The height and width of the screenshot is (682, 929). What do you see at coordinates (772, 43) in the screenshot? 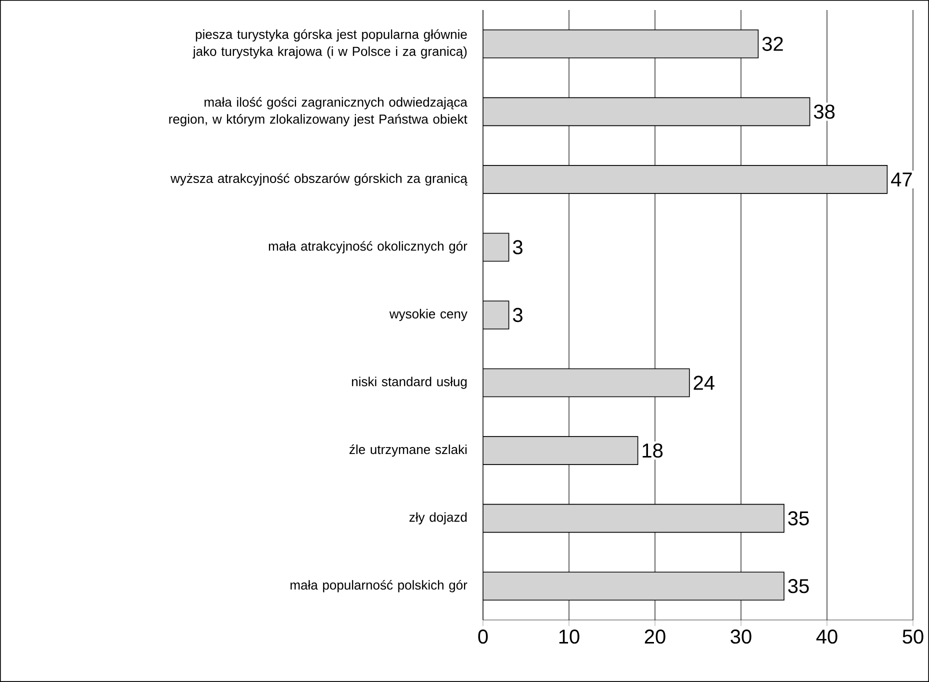
I see `data-label: 32` at bounding box center [772, 43].